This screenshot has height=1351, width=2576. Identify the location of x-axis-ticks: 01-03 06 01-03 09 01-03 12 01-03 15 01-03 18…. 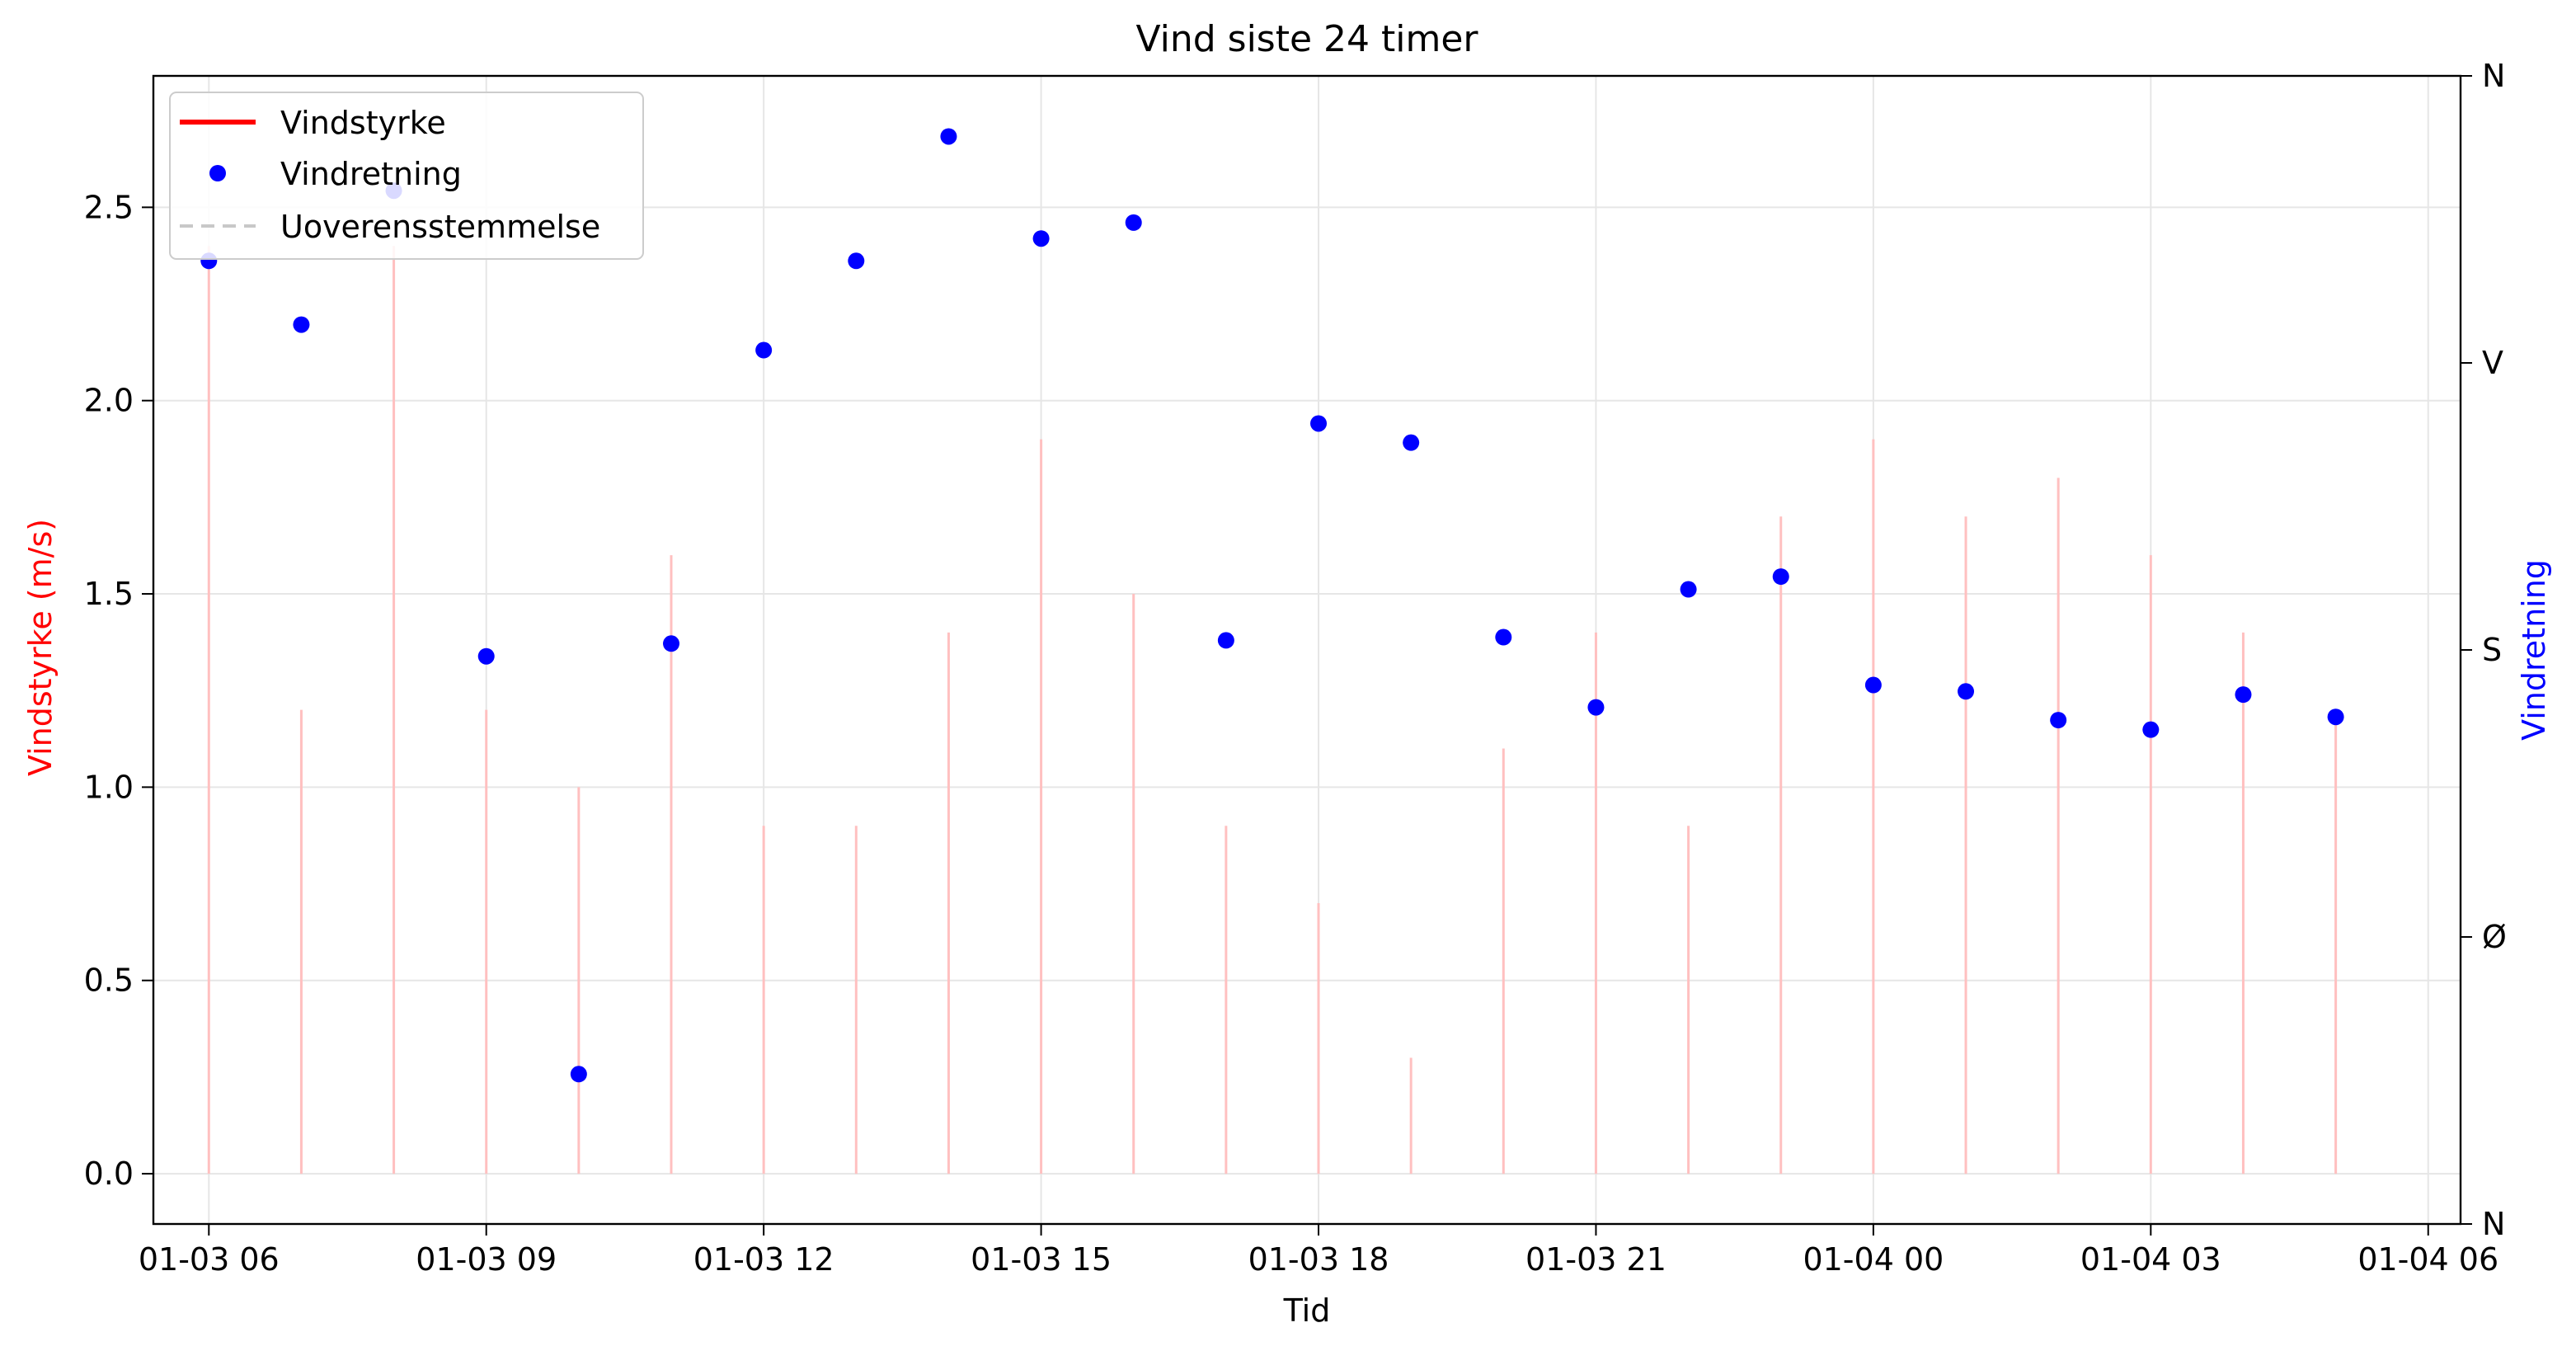
(1318, 1251).